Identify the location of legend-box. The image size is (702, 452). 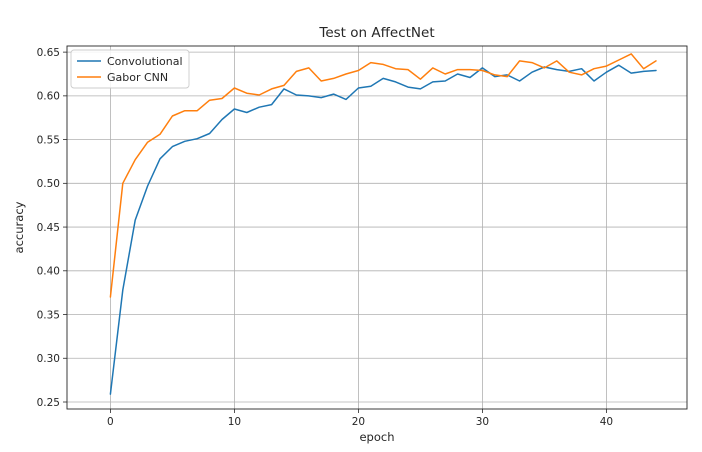
(130, 69).